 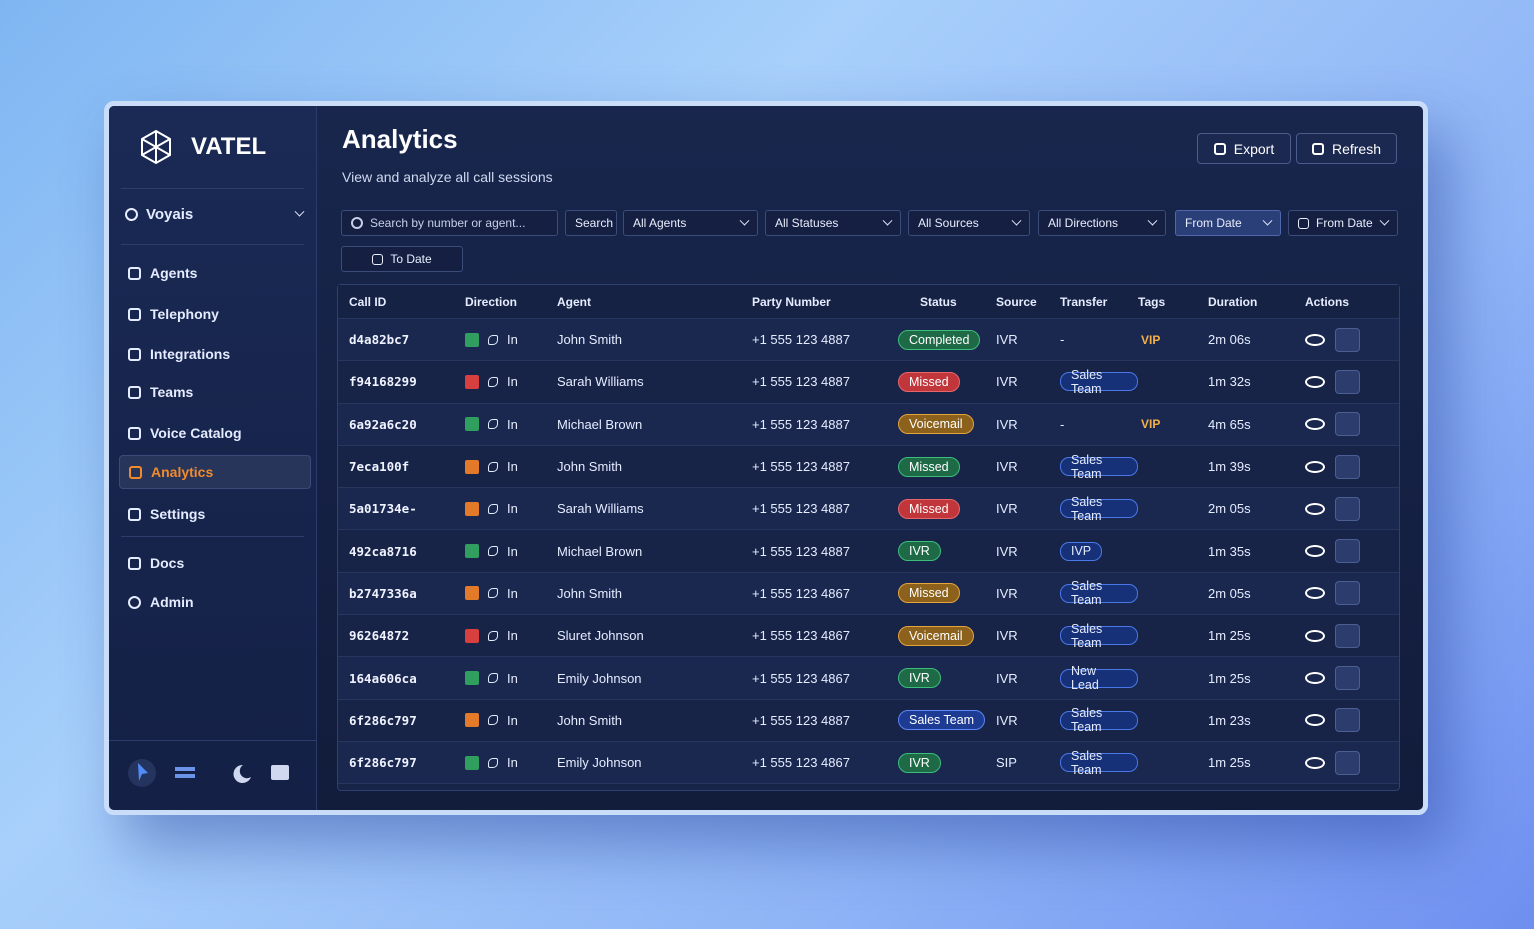 I want to click on call-id: 492ca8716, so click(x=383, y=551).